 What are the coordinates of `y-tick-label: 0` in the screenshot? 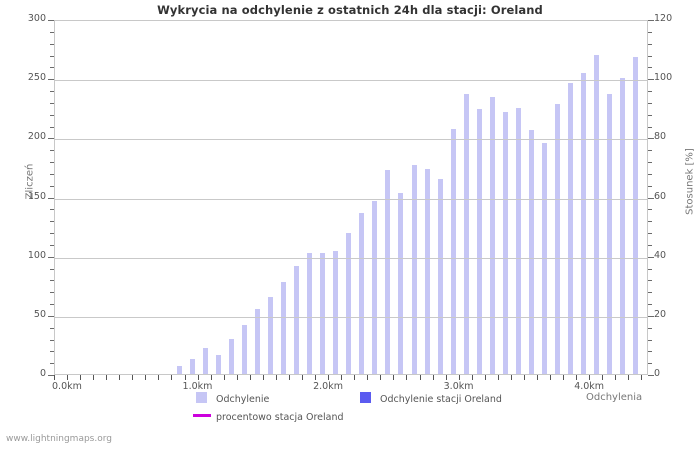 It's located at (42, 373).